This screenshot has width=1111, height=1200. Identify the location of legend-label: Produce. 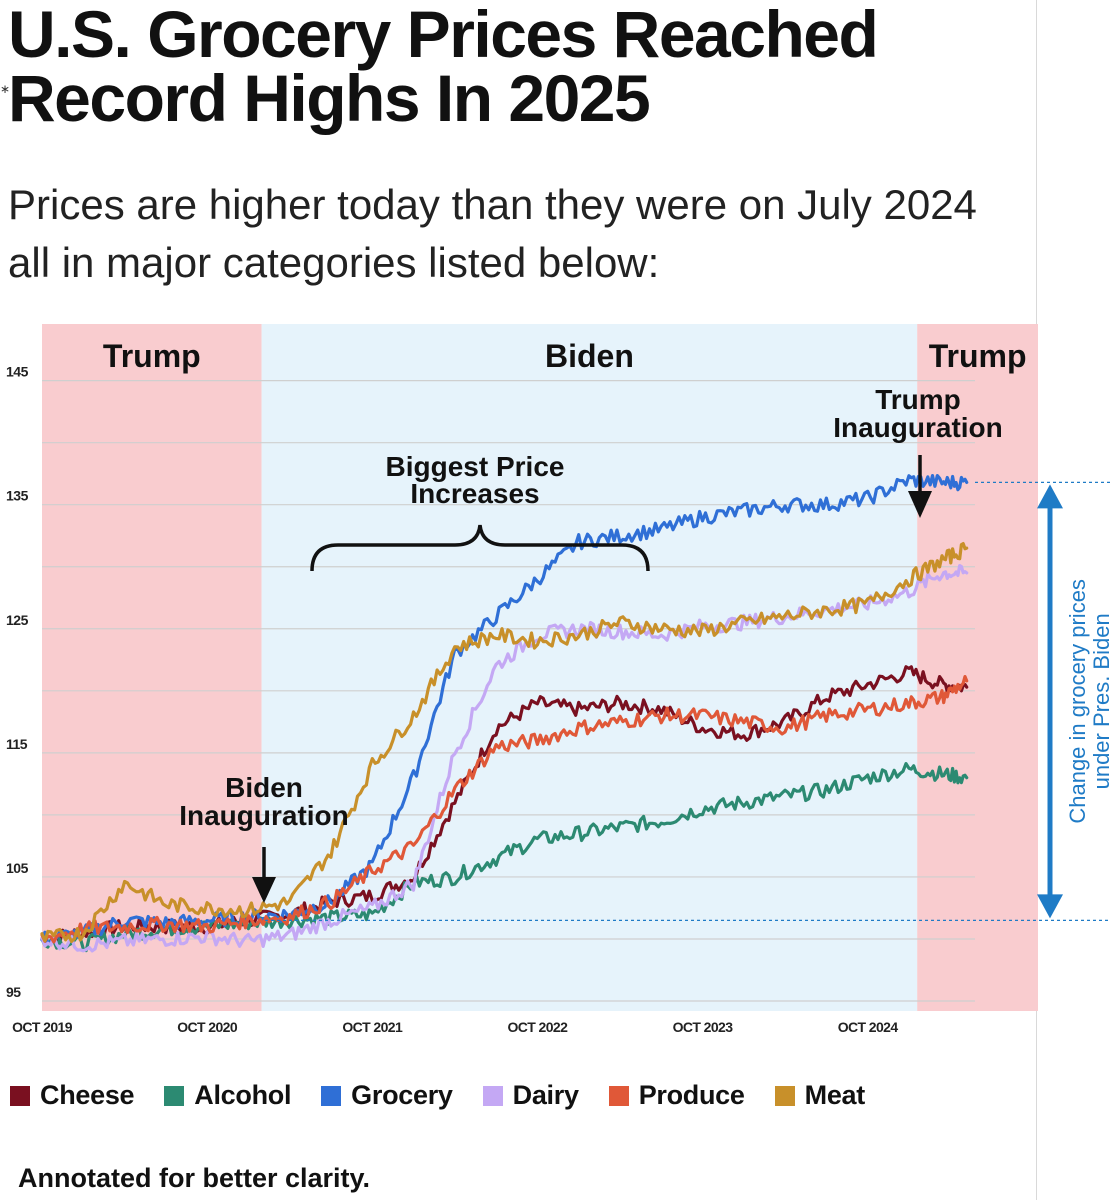
(691, 1095).